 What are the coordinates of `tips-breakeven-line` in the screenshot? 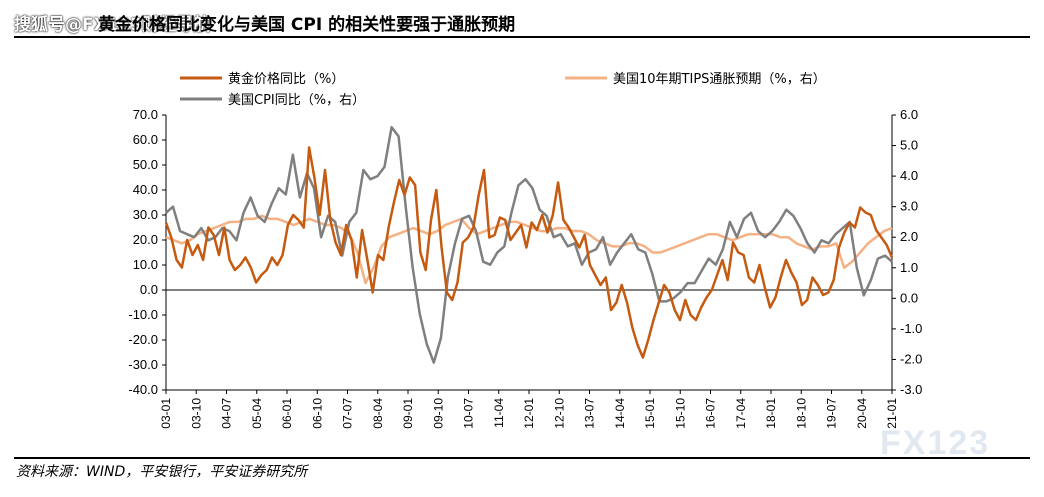 It's located at (529, 249).